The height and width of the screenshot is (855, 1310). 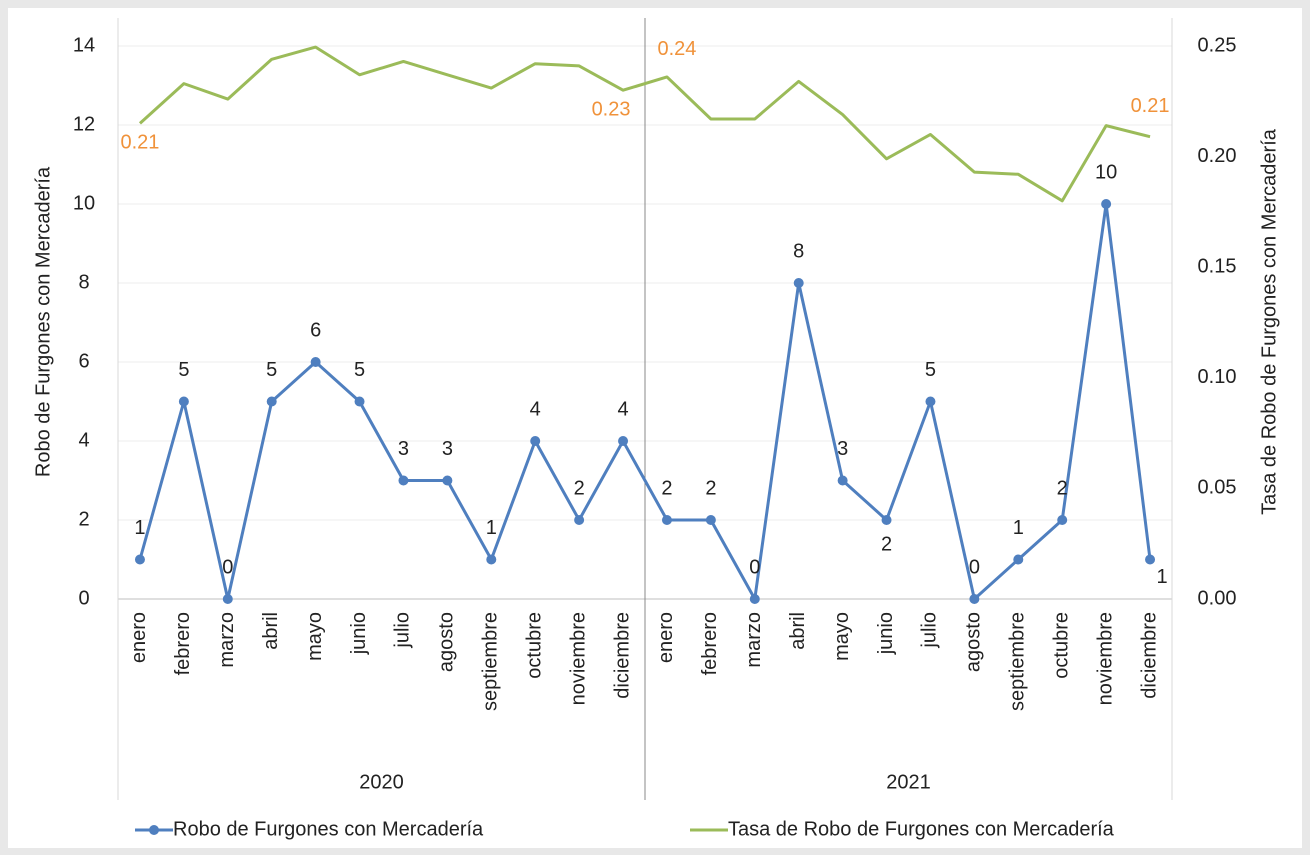 What do you see at coordinates (83, 440) in the screenshot?
I see `y-tick-label: 4` at bounding box center [83, 440].